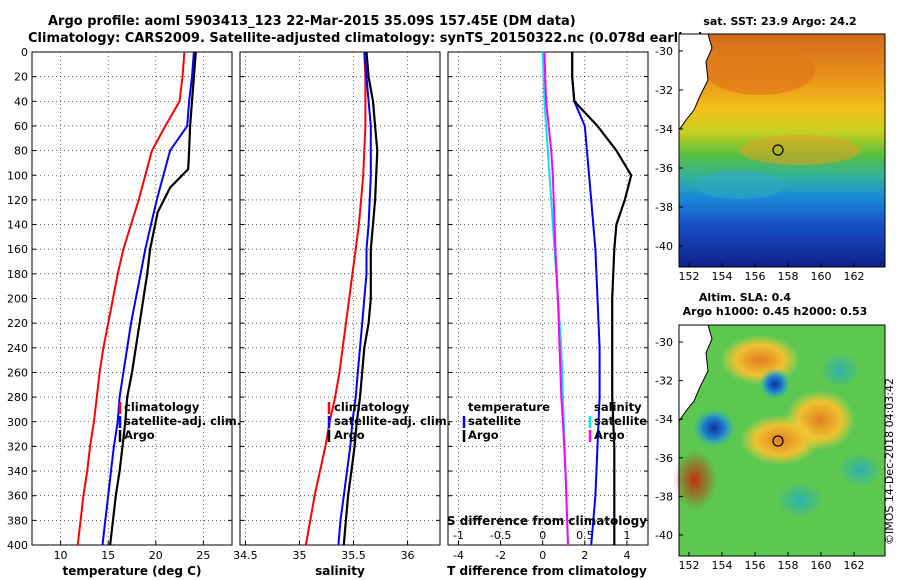 The height and width of the screenshot is (580, 900). Describe the element at coordinates (602, 298) in the screenshot. I see `series-line-t-argo` at that location.